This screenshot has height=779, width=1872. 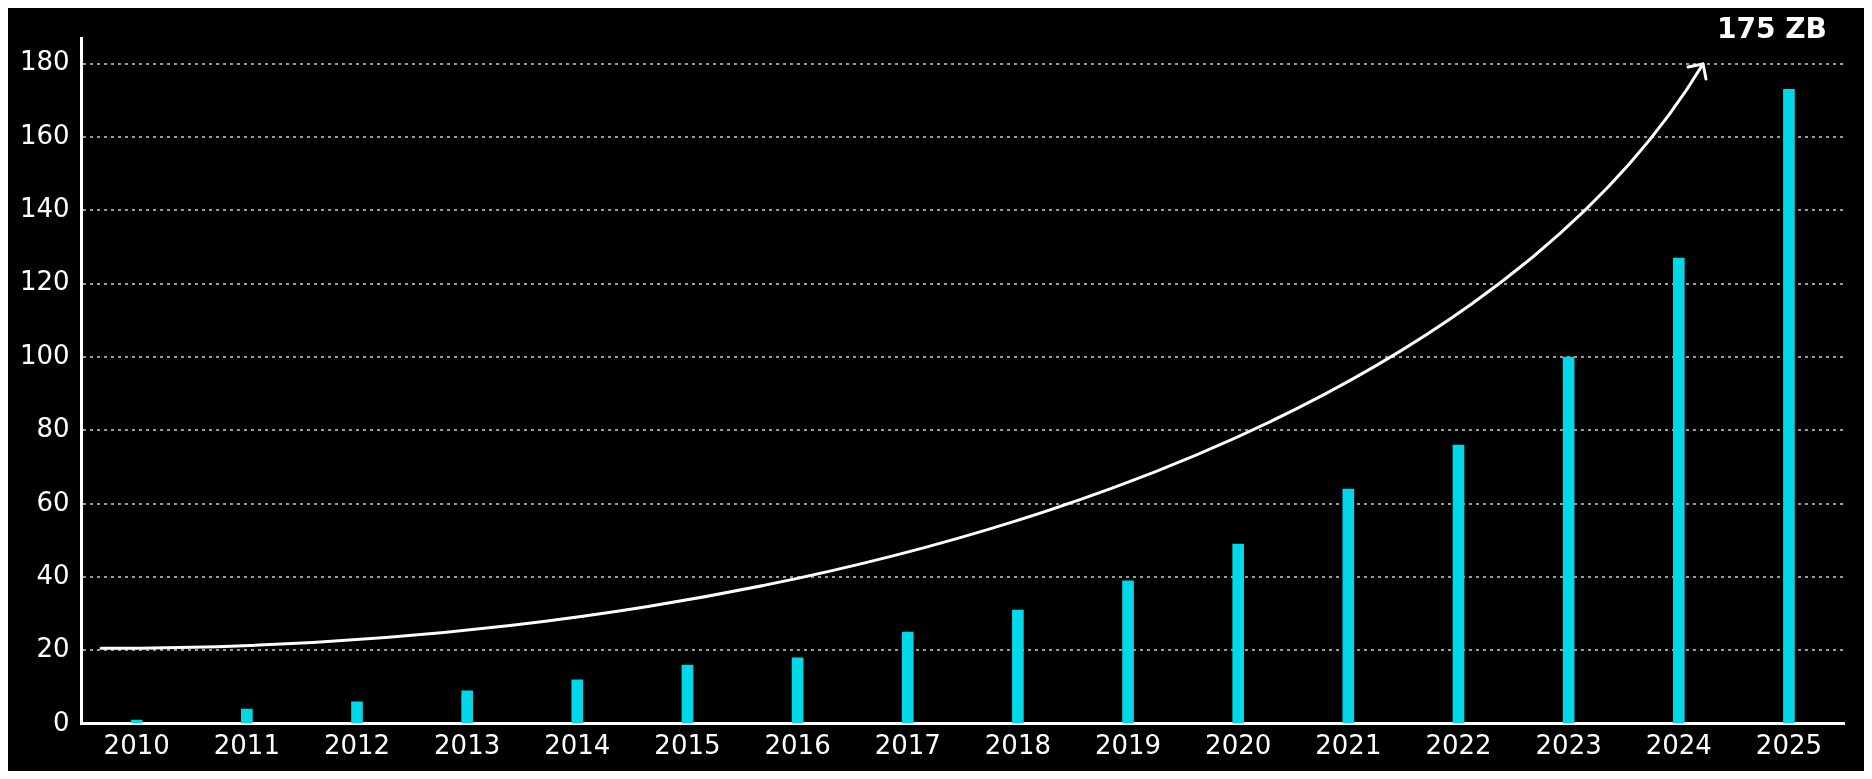 What do you see at coordinates (1678, 745) in the screenshot?
I see `x-tick-label: 2024` at bounding box center [1678, 745].